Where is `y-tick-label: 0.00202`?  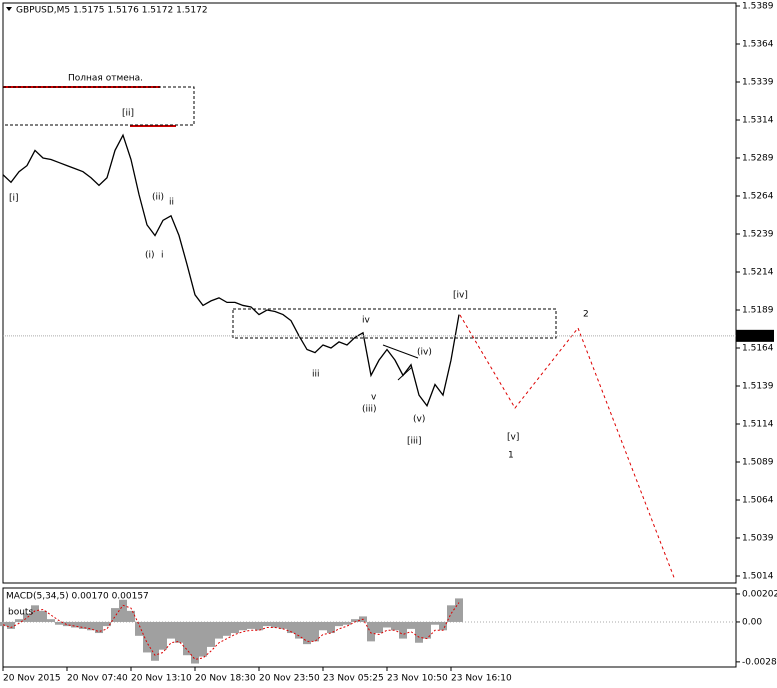
y-tick-label: 0.00202 is located at coordinates (759, 594).